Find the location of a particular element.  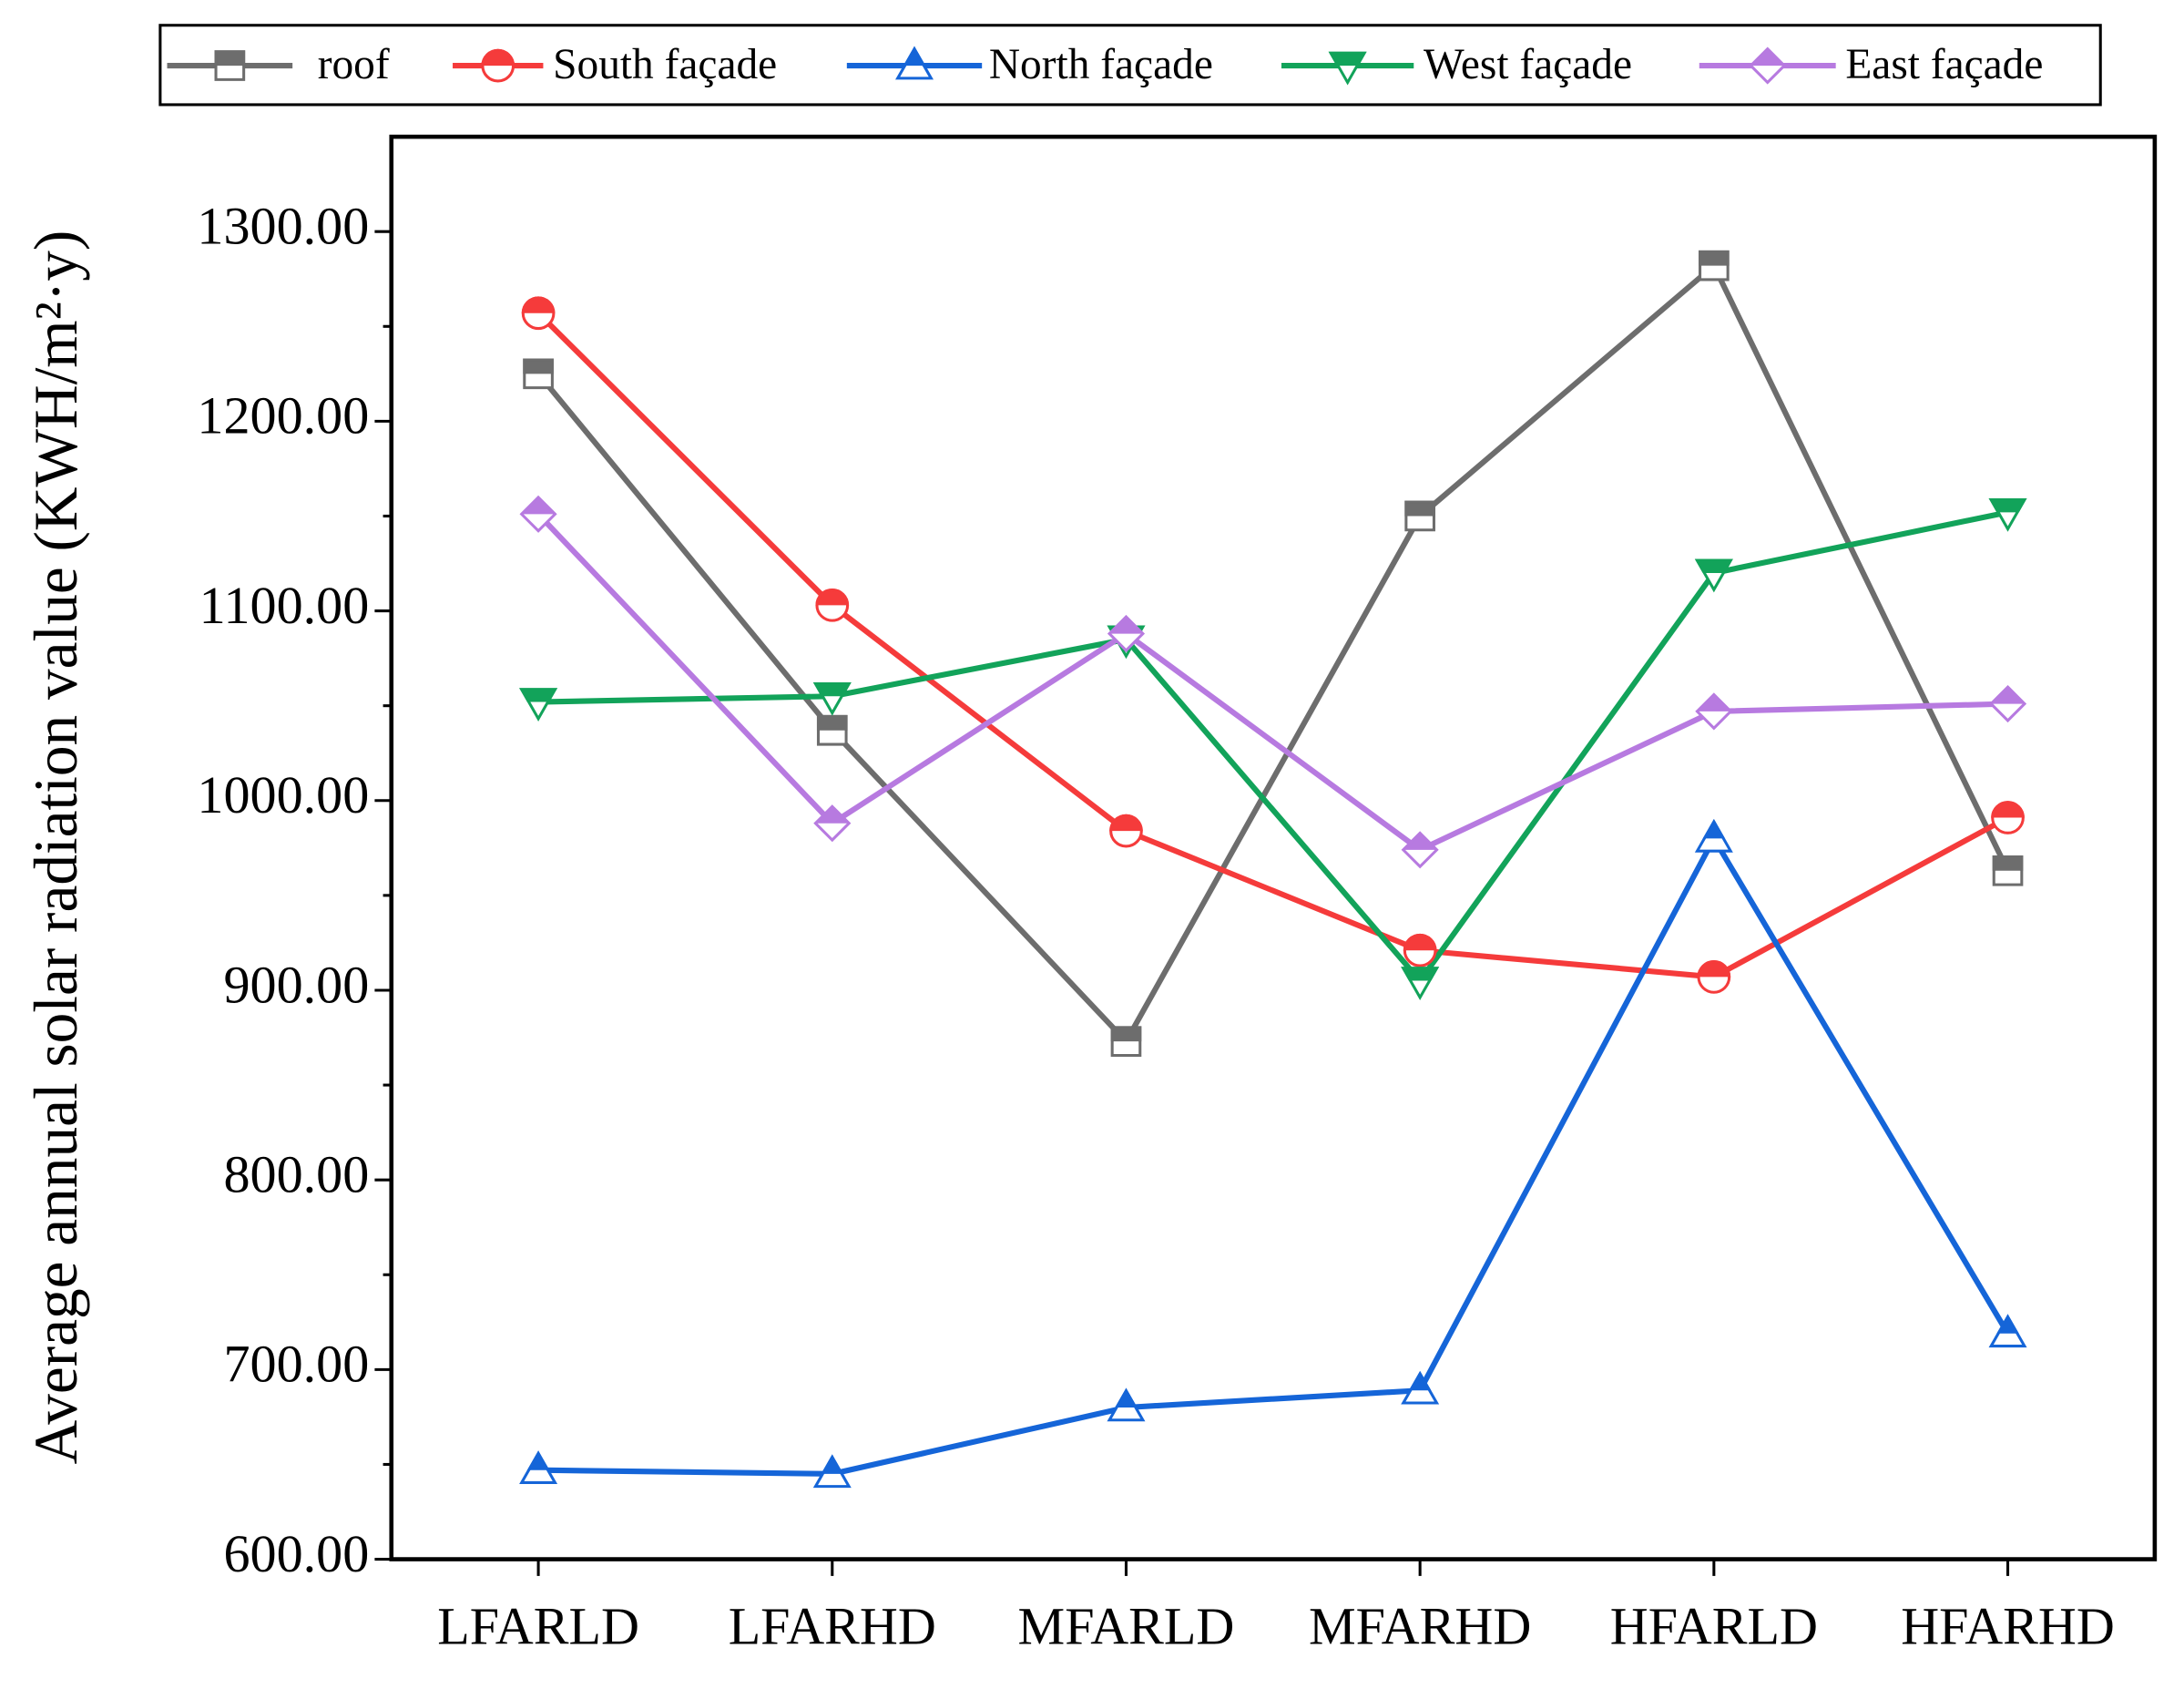

series-line is located at coordinates (1272, 682).